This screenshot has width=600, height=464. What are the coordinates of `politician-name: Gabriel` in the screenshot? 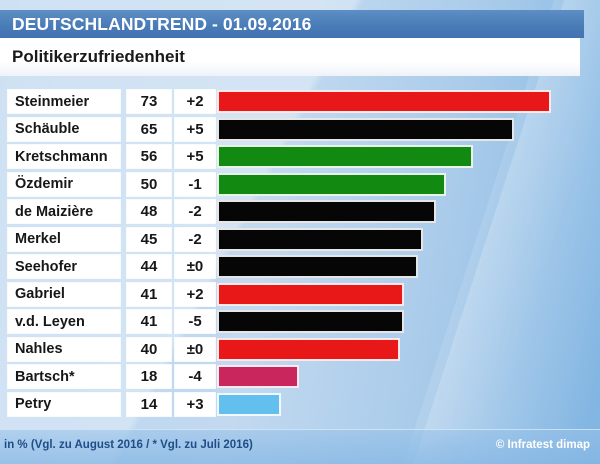 It's located at (64, 294).